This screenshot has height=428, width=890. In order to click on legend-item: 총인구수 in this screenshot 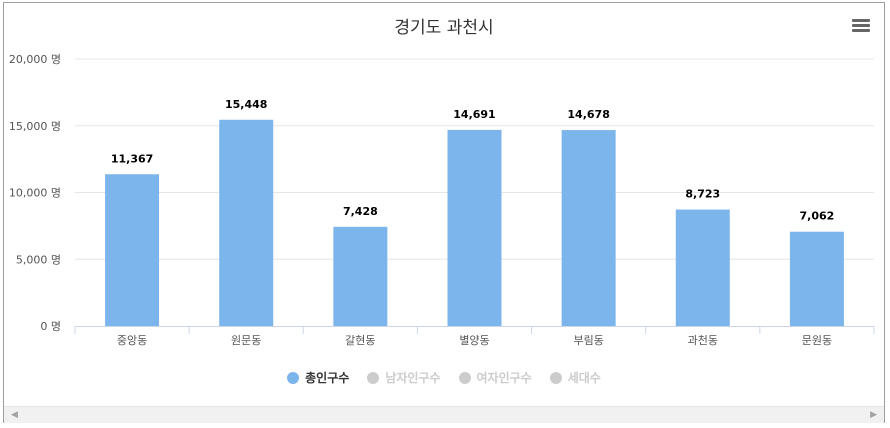, I will do `click(318, 377)`.